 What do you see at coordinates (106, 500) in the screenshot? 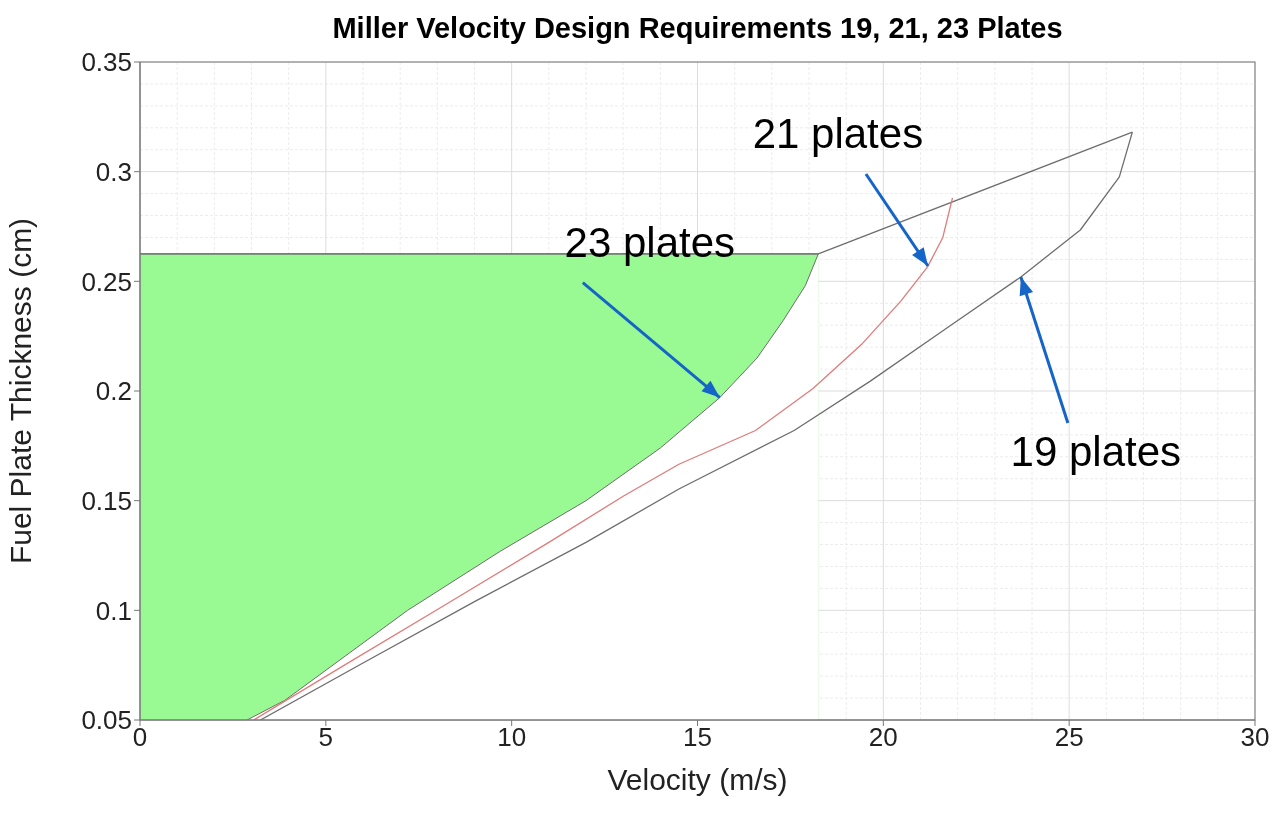
I see `y-tick-label: 0.15` at bounding box center [106, 500].